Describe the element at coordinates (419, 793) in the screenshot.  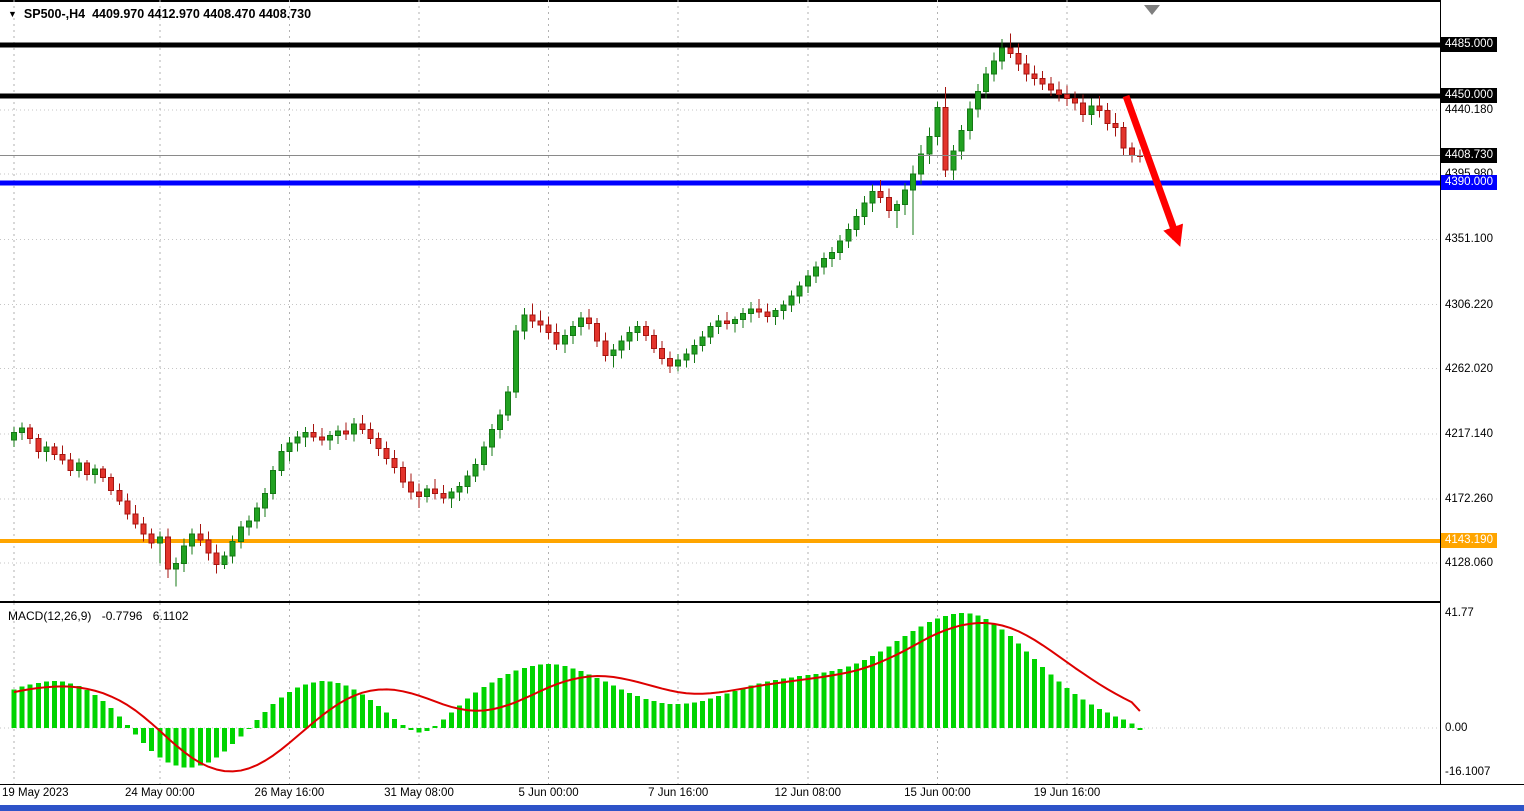
I see `time-axis-label: 31 May 08:00` at that location.